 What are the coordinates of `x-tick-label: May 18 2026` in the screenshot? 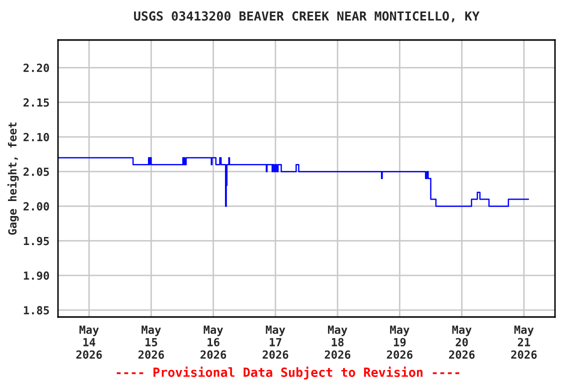 It's located at (337, 342).